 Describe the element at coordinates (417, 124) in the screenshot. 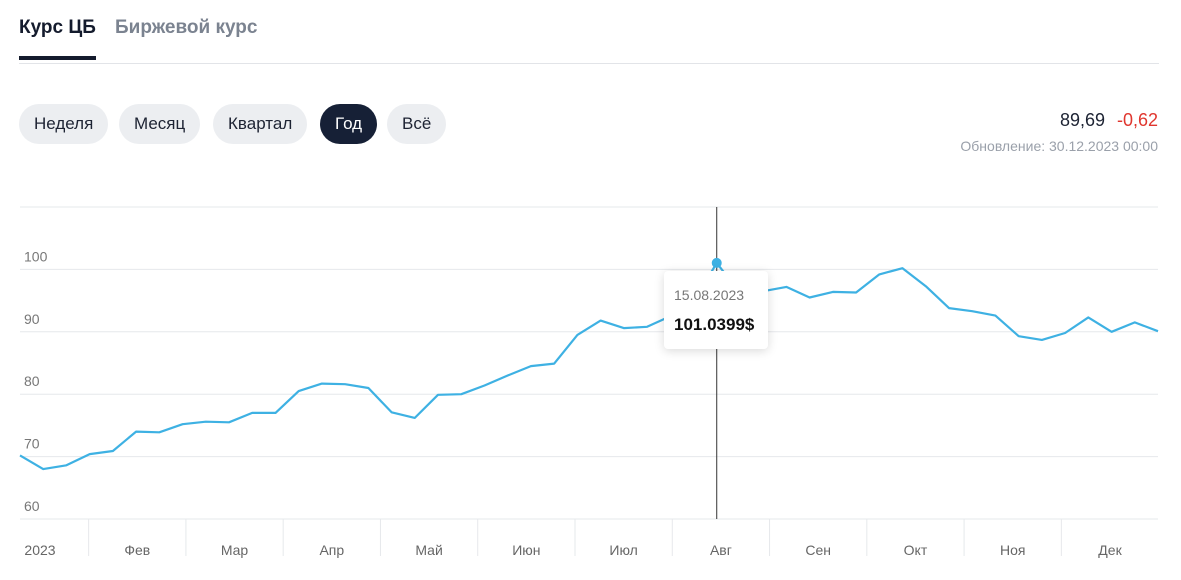

I see `period-button: Всё` at that location.